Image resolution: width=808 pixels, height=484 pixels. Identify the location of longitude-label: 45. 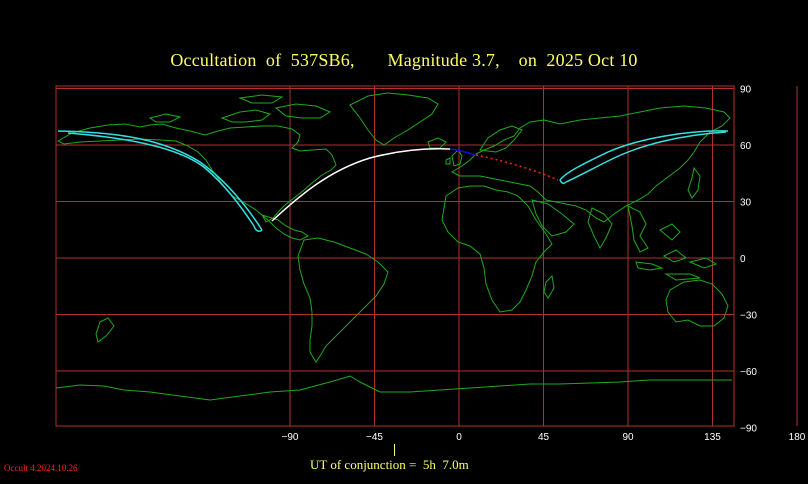
(544, 437).